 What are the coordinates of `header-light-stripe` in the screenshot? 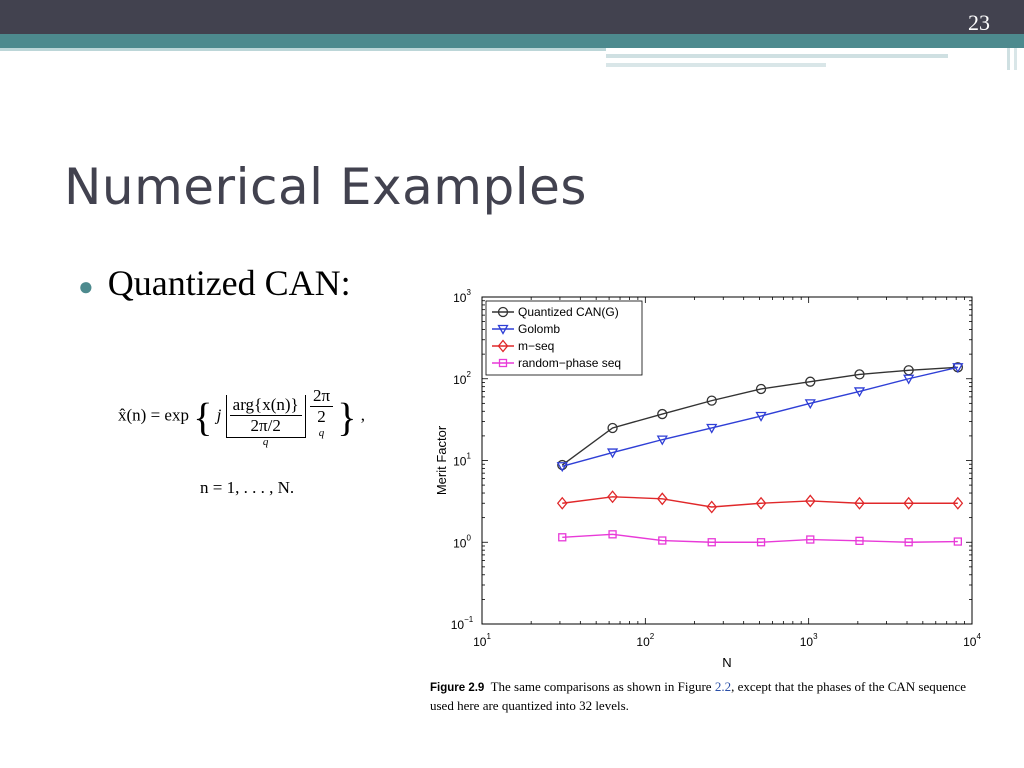 It's located at (303, 49).